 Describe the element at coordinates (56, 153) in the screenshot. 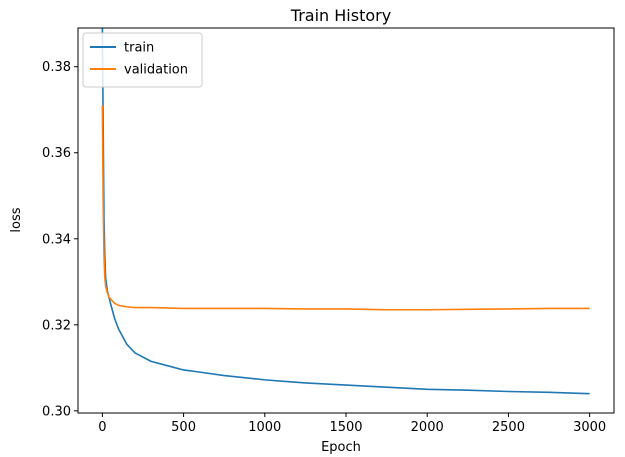

I see `y-tick-label: 0.36` at that location.